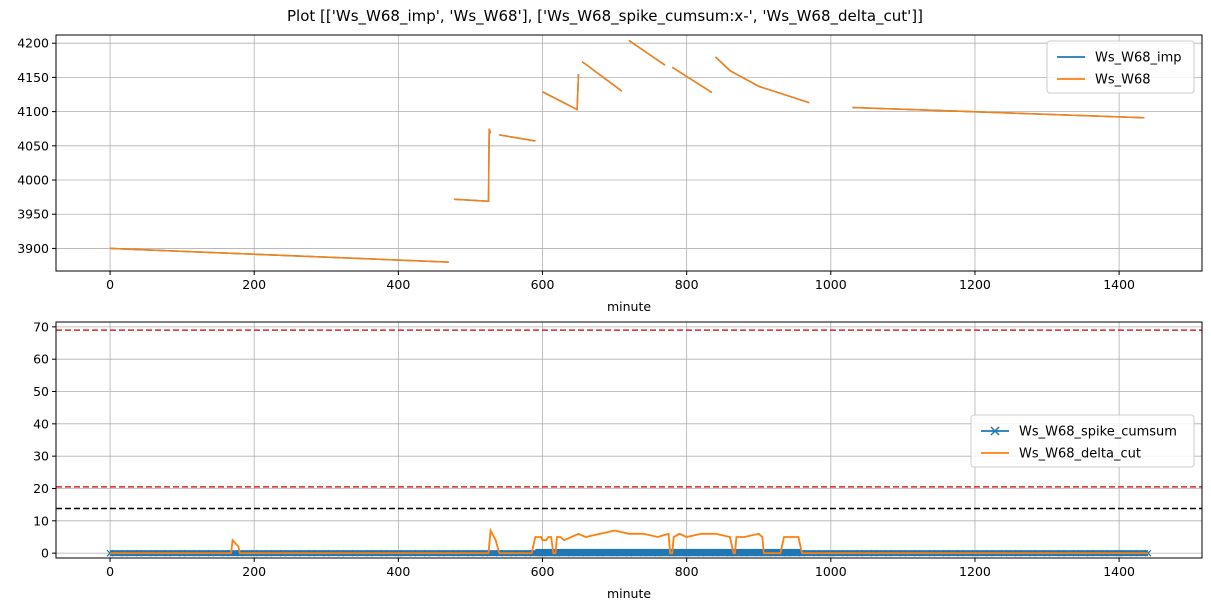 This screenshot has height=615, width=1211. I want to click on legend: Ws_W68_imp Ws_W68, so click(1120, 67).